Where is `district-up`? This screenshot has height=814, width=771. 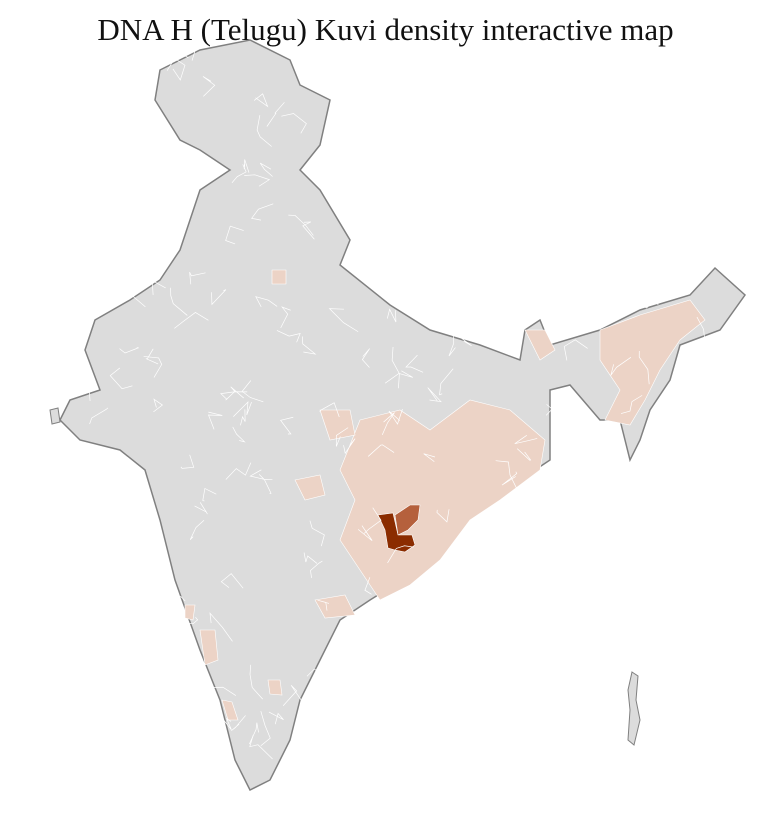
district-up is located at coordinates (279, 277).